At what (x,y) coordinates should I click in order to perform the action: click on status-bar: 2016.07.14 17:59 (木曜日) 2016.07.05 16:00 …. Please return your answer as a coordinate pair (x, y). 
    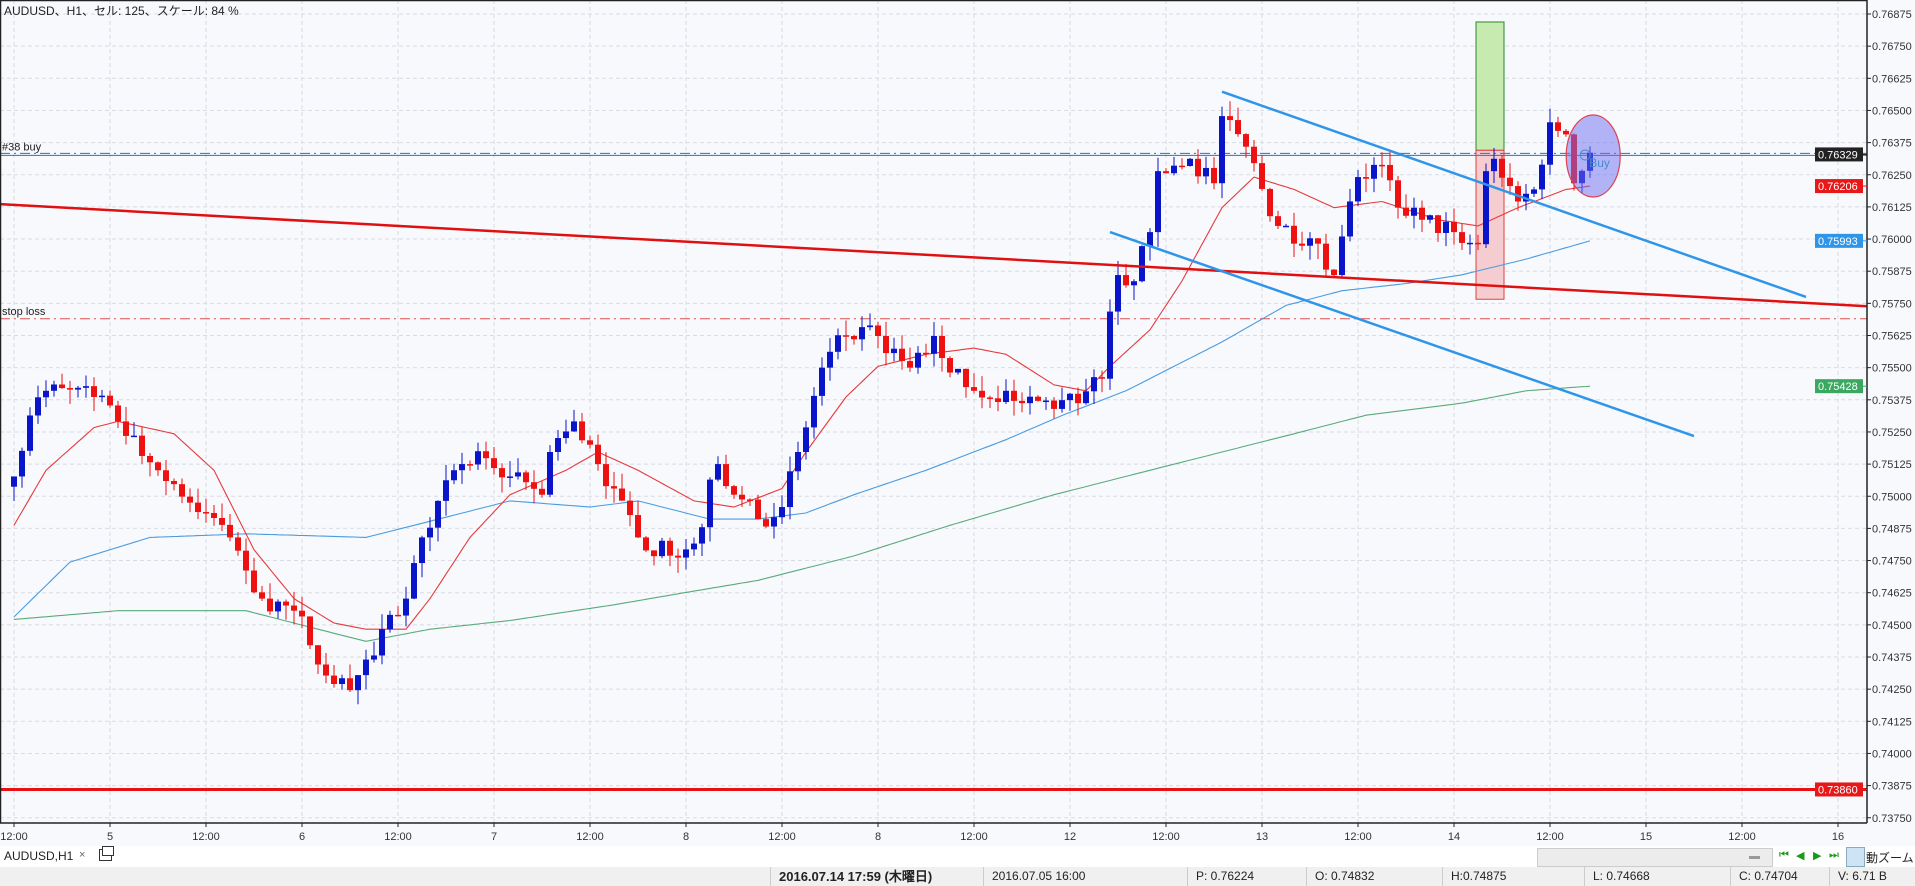
    Looking at the image, I should click on (957, 876).